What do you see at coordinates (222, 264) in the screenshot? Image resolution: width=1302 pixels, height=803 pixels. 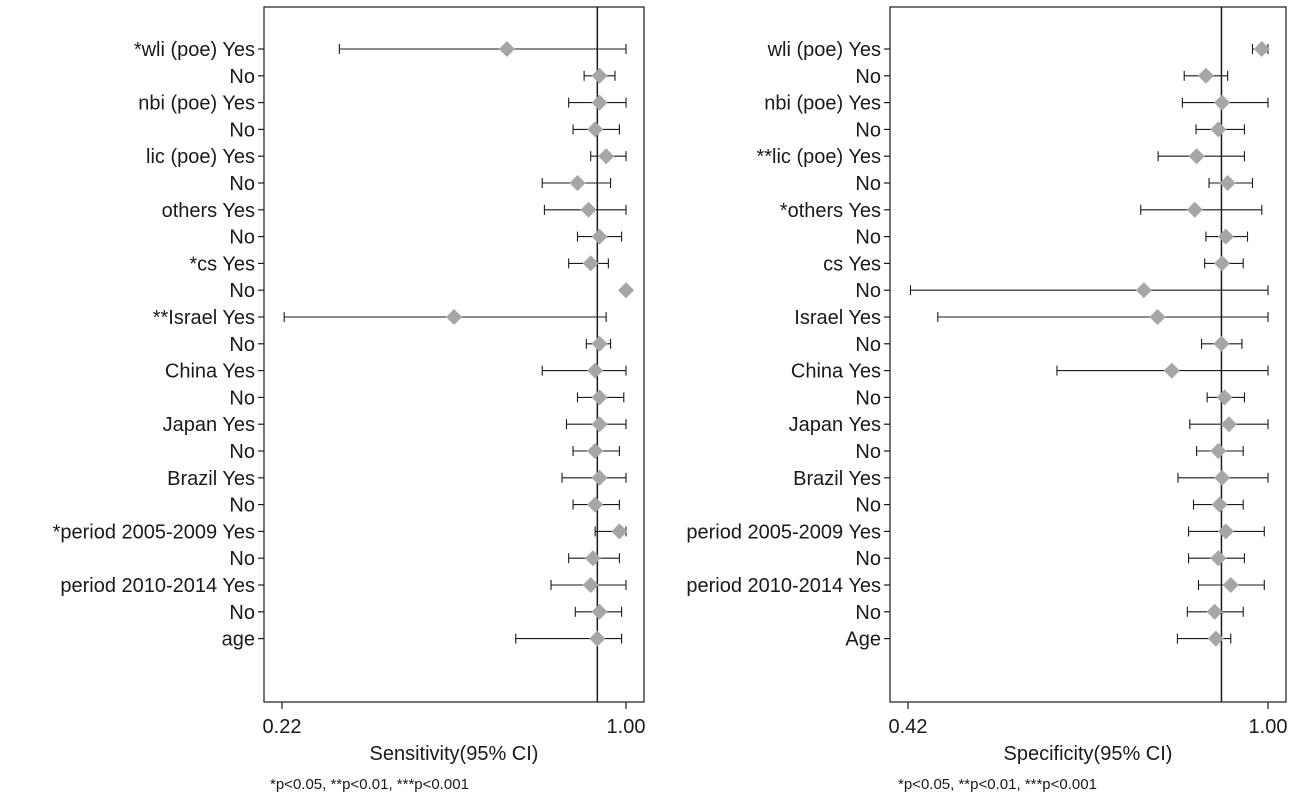 I see `row-label: *cs Yes` at bounding box center [222, 264].